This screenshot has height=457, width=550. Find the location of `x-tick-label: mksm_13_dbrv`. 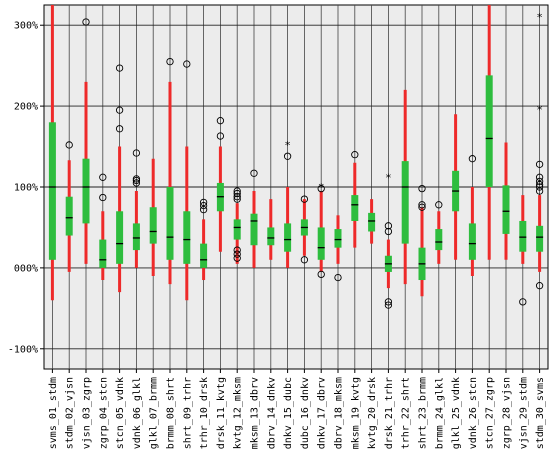

x-tick-label: mksm_13_dbrv is located at coordinates (255, 413).